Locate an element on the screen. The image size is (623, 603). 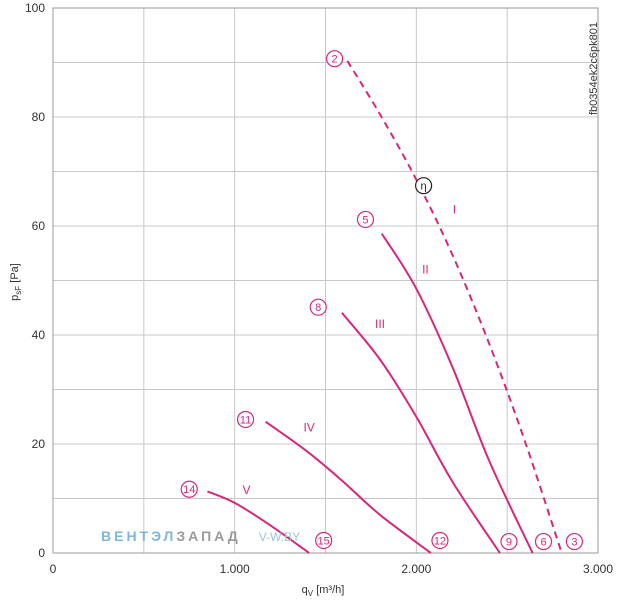
marker-label: 3 is located at coordinates (574, 543).